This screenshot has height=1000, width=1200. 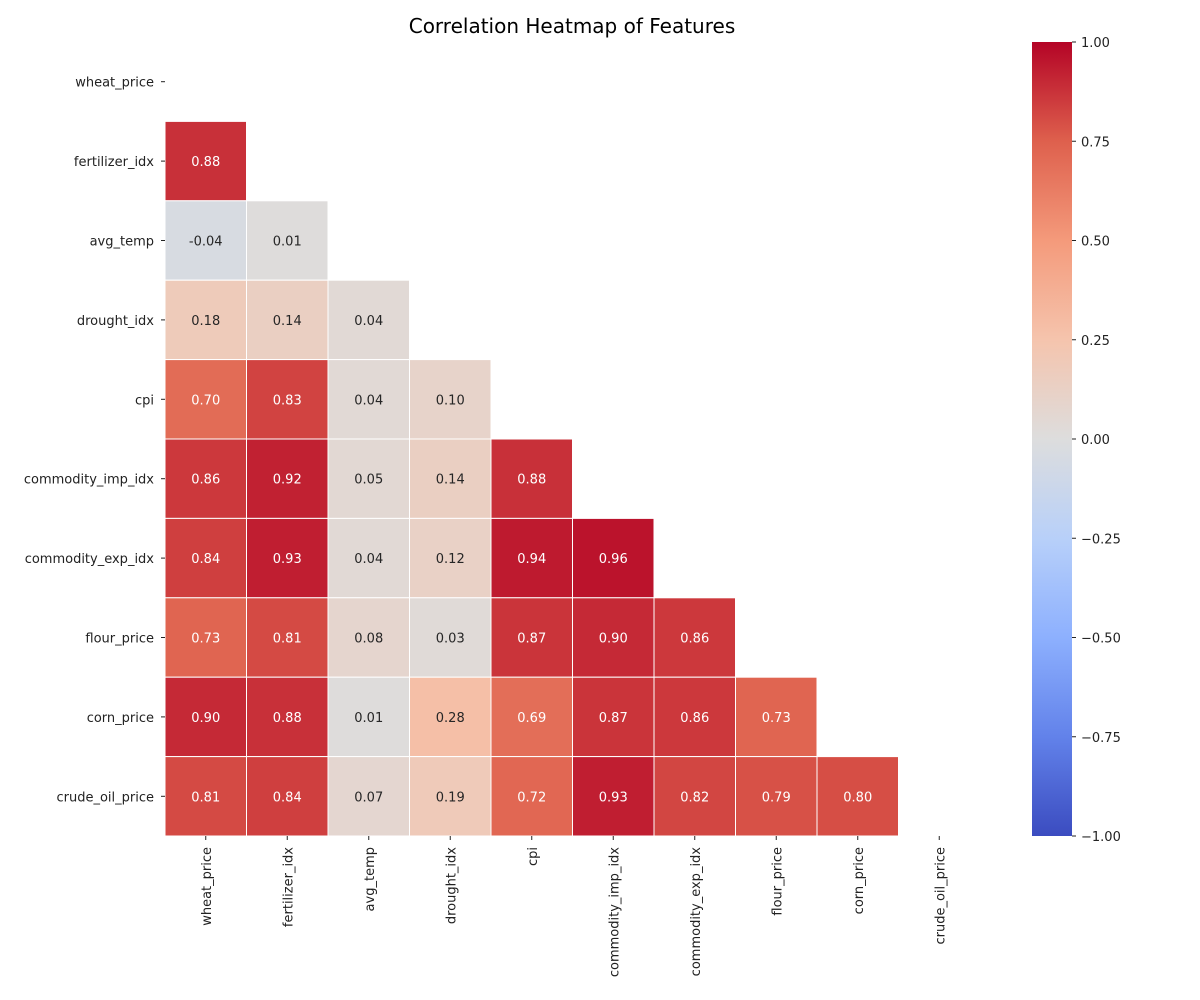 What do you see at coordinates (368, 400) in the screenshot?
I see `heatmap-cell-value: 0.04` at bounding box center [368, 400].